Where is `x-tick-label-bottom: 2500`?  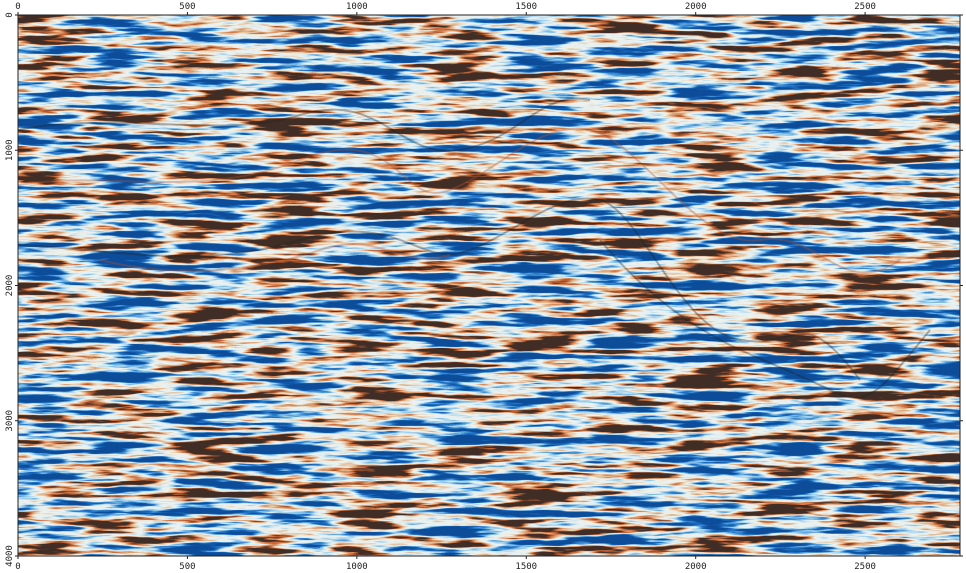
x-tick-label-bottom: 2500 is located at coordinates (865, 567).